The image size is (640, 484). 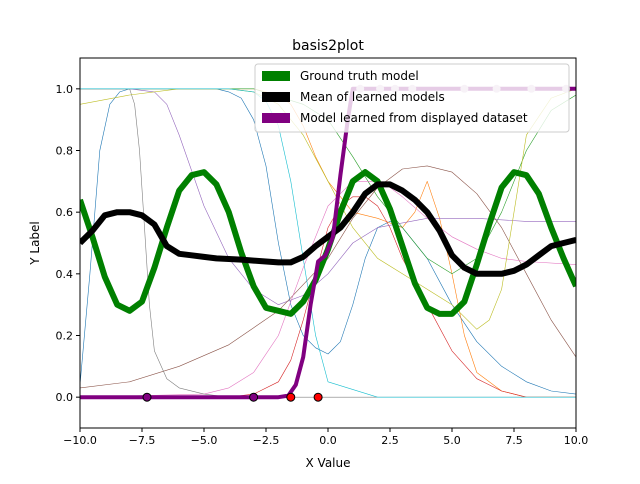 I want to click on x-axis-ticks: −10.0 −7.5 −5.0 −2.5 0.0 2.5 5.0 7.5 10.0, so click(x=325, y=437).